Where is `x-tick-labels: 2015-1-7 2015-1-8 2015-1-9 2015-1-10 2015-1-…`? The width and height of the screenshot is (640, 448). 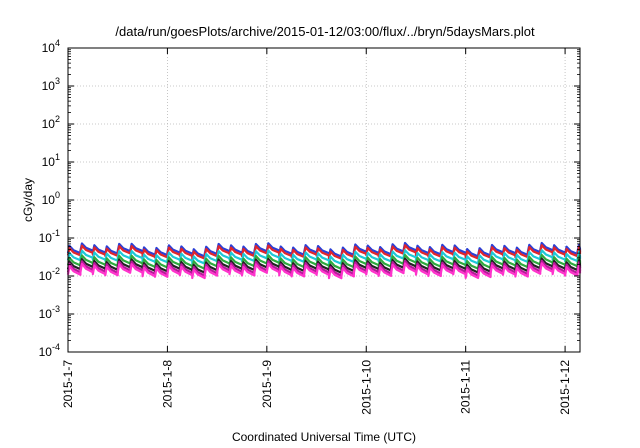 x-tick-labels: 2015-1-7 2015-1-8 2015-1-9 2015-1-10 2015-1-… is located at coordinates (316, 387).